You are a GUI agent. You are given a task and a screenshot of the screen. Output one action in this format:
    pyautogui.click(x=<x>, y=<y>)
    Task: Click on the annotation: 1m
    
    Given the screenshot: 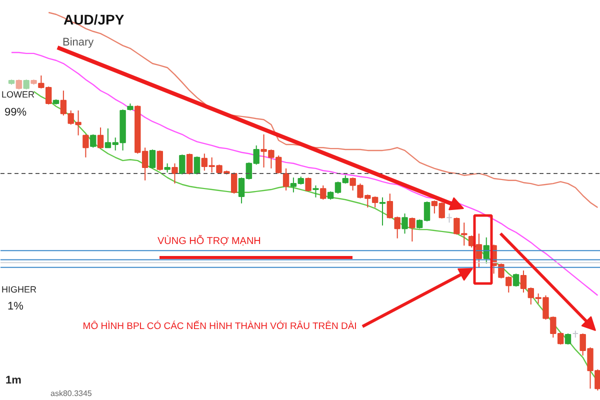 What is the action you would take?
    pyautogui.click(x=14, y=380)
    